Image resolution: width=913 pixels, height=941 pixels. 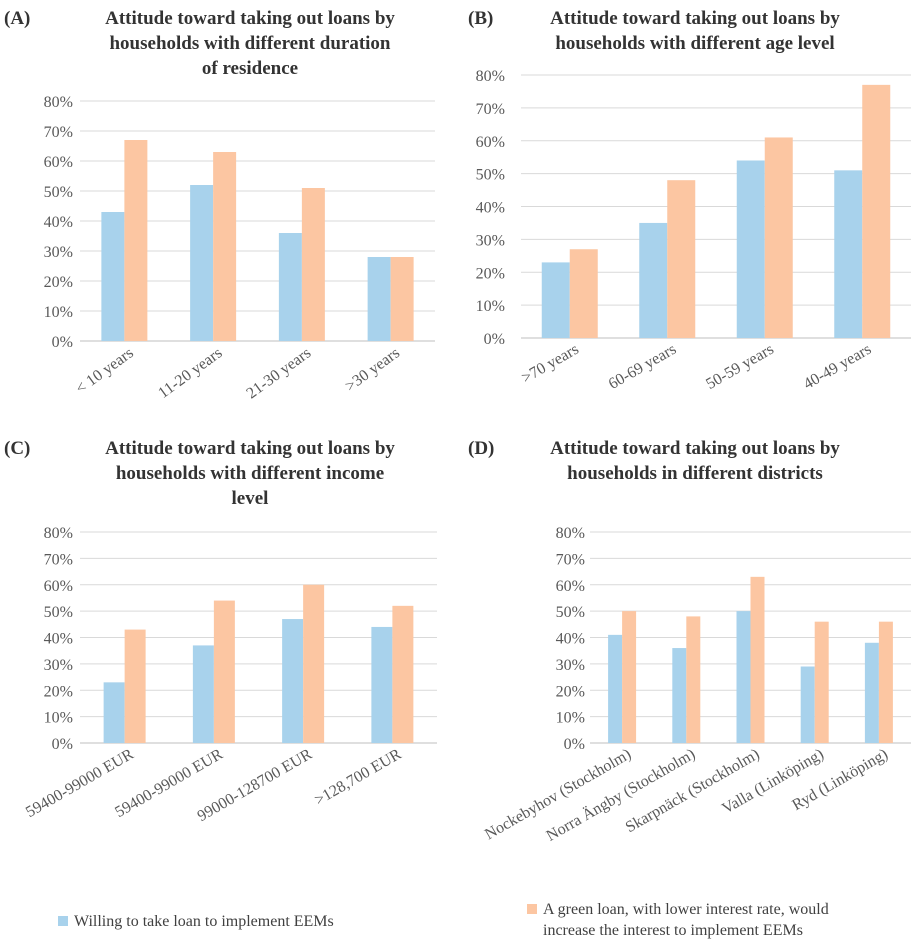 I want to click on chart-c-ytick-label: 70%, so click(x=58, y=559).